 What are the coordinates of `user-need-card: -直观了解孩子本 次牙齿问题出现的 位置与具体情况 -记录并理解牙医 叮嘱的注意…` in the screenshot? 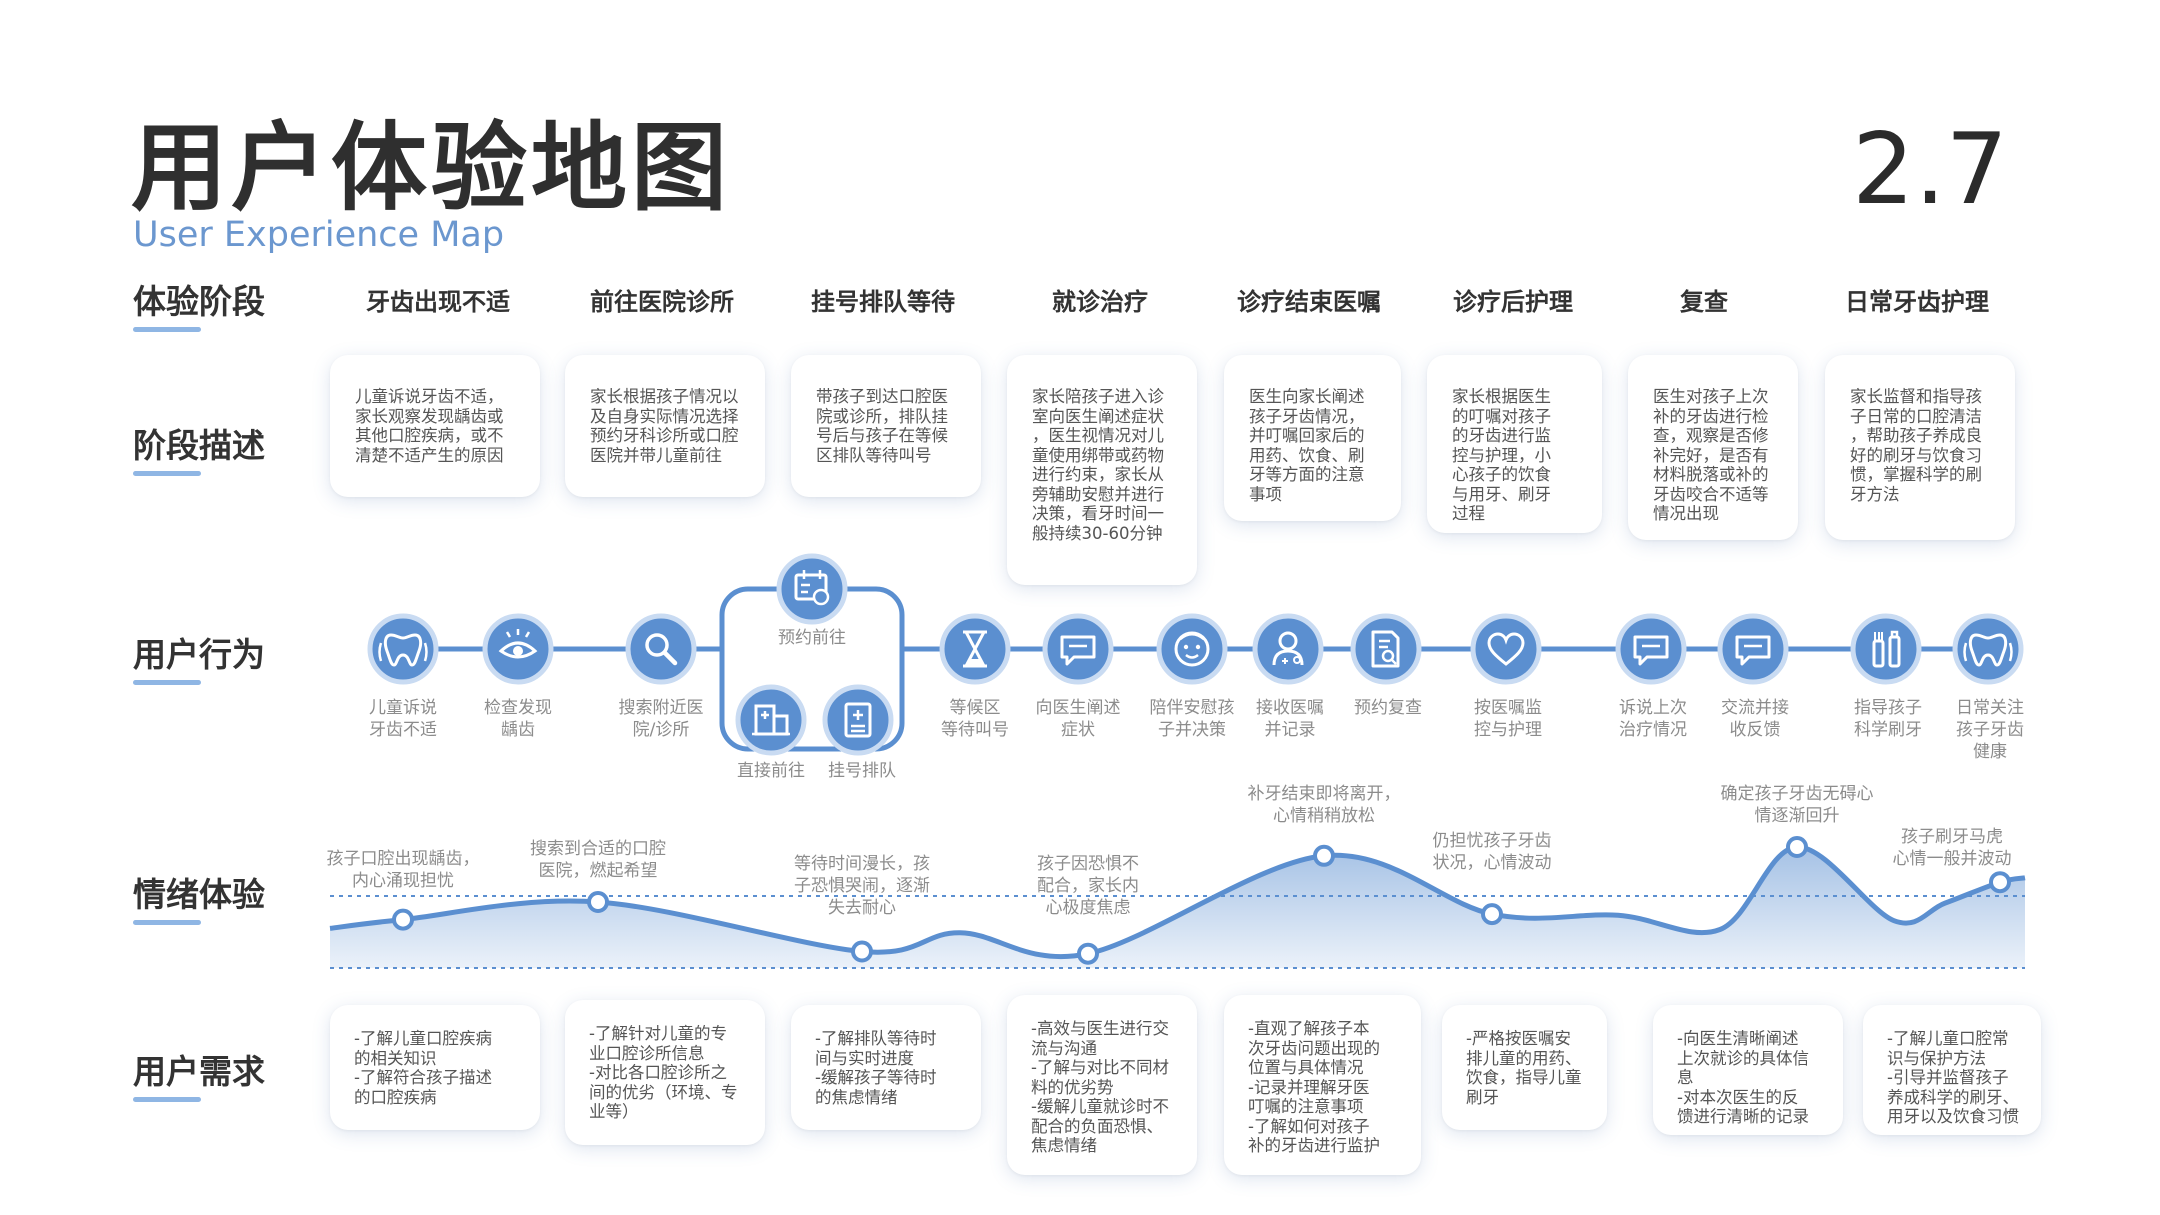 It's located at (1322, 1085).